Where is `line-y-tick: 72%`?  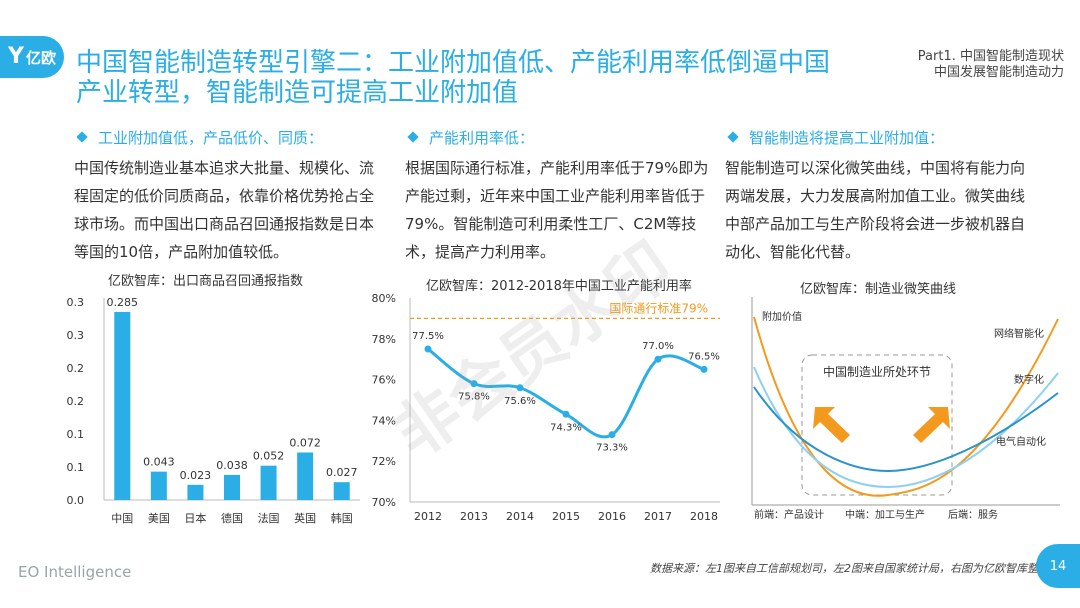 line-y-tick: 72% is located at coordinates (384, 461).